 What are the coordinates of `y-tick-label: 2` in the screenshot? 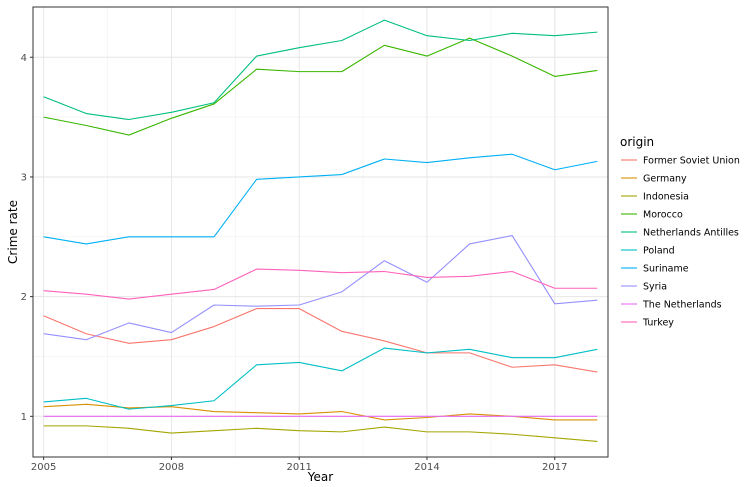 It's located at (24, 297).